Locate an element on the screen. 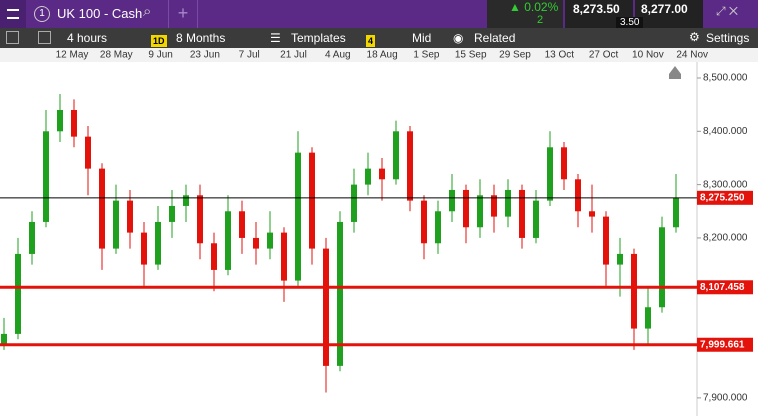  templates: Templates is located at coordinates (318, 38).